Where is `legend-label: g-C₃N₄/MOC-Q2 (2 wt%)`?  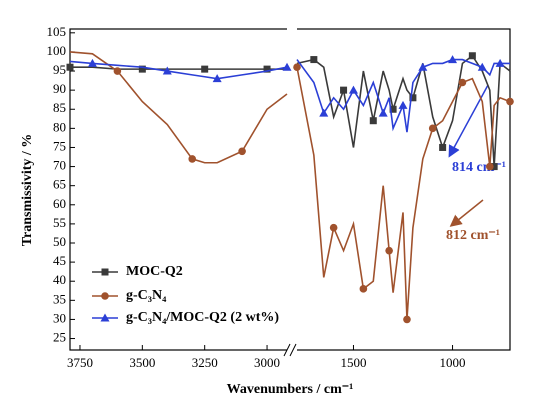
legend-label: g-C₃N₄/MOC-Q2 (2 wt%) is located at coordinates (202, 317).